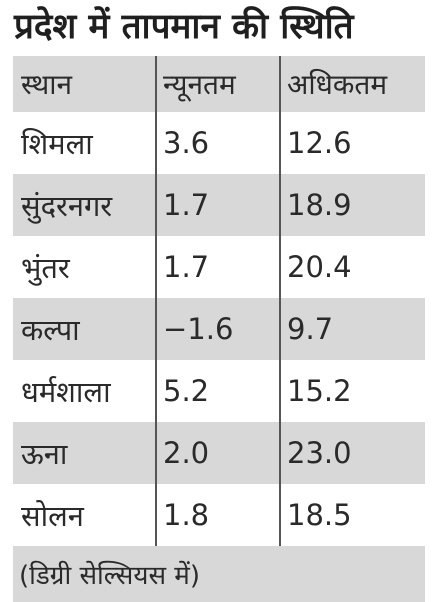 This screenshot has width=432, height=602. What do you see at coordinates (199, 84) in the screenshot?
I see `header-minimum: न्यूनतम` at bounding box center [199, 84].